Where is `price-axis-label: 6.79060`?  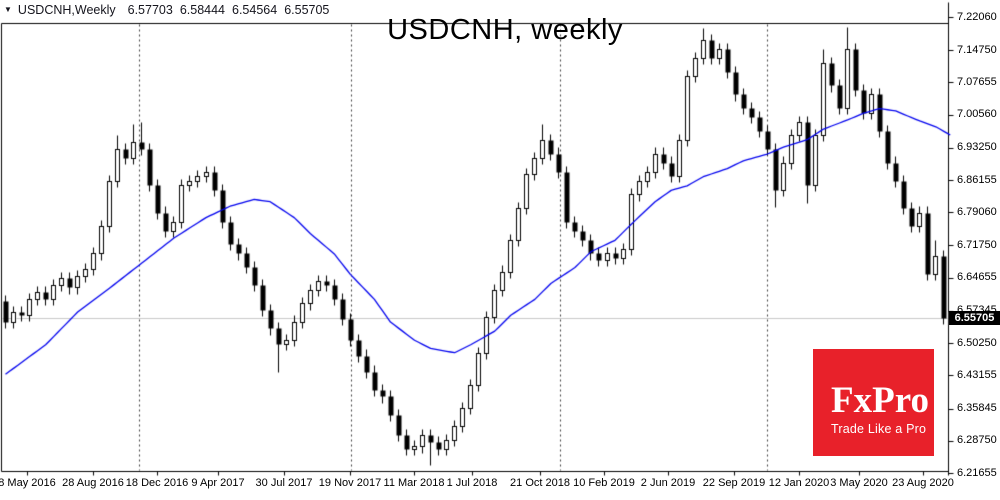
price-axis-label: 6.79060 is located at coordinates (977, 211).